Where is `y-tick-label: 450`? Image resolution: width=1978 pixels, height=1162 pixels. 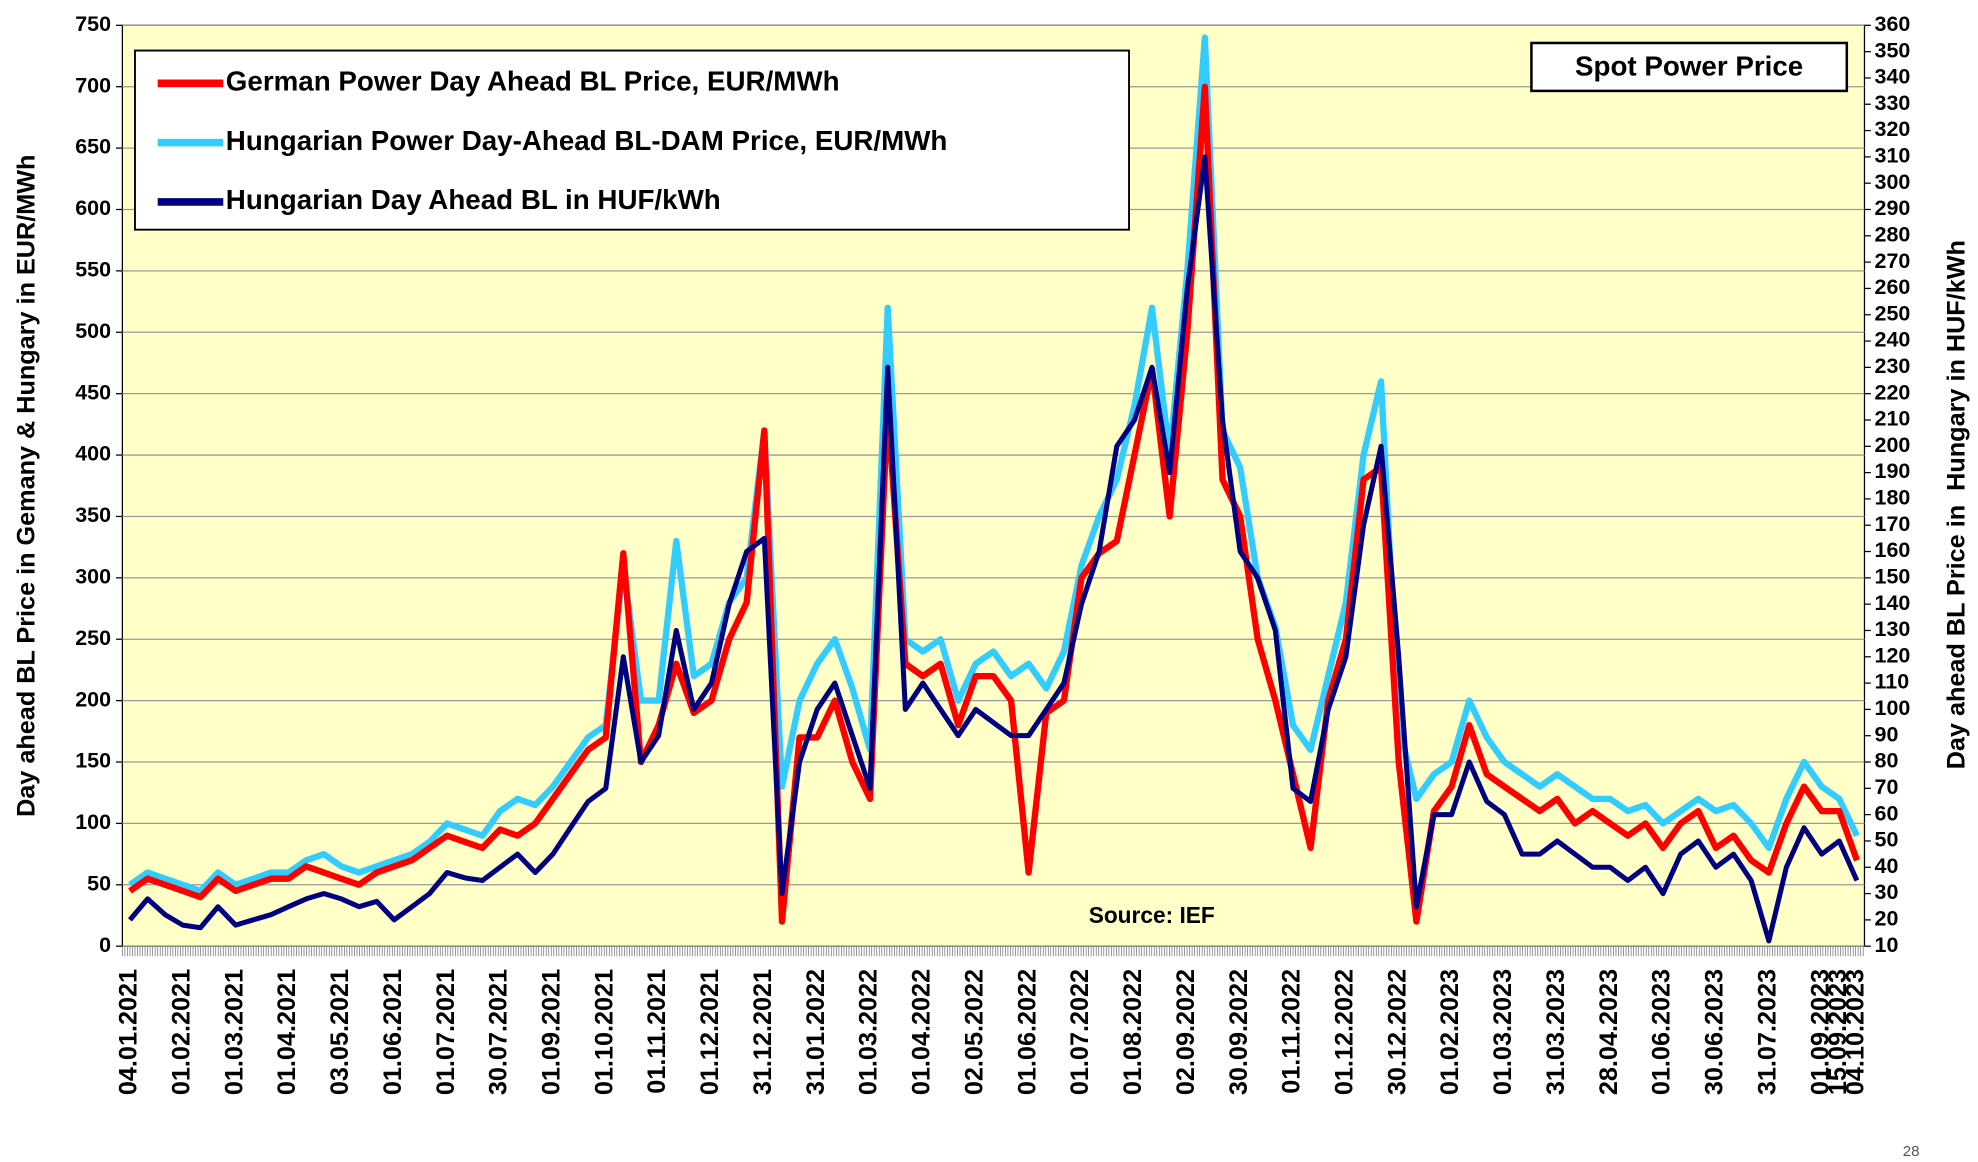
y-tick-label: 450 is located at coordinates (93, 392).